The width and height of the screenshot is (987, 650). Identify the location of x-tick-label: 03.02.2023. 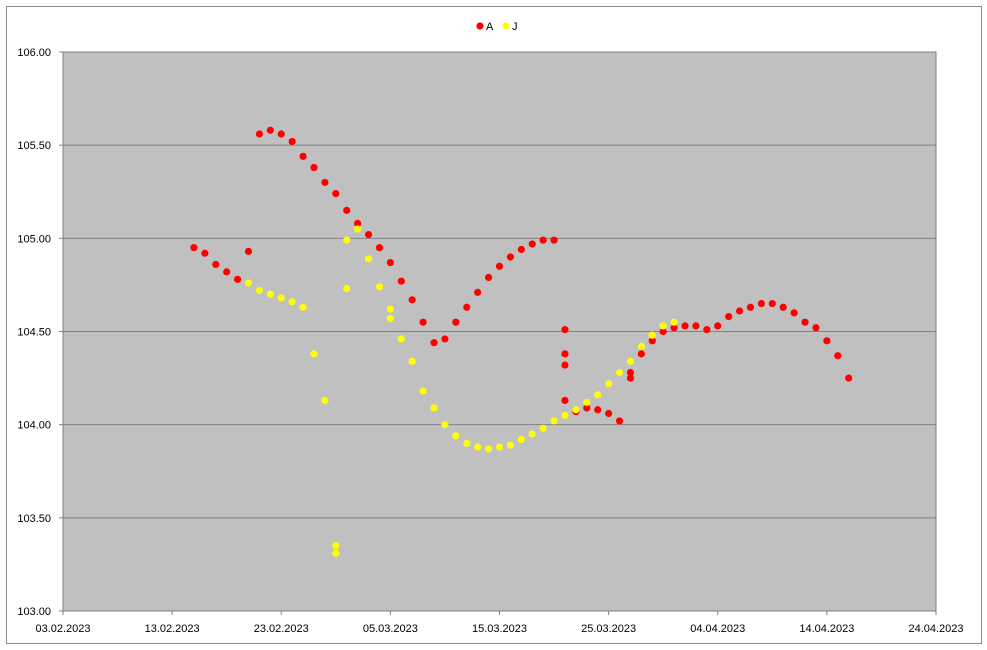
(62, 629).